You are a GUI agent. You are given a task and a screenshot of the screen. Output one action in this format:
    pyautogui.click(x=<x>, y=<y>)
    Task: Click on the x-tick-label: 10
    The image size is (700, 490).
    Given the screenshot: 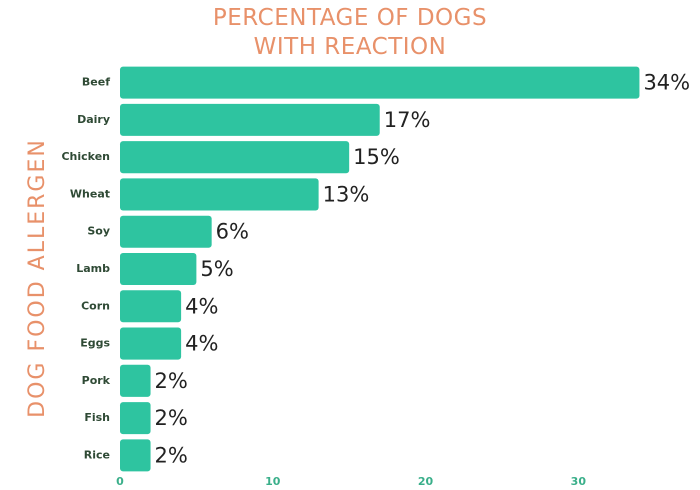 What is the action you would take?
    pyautogui.click(x=273, y=481)
    